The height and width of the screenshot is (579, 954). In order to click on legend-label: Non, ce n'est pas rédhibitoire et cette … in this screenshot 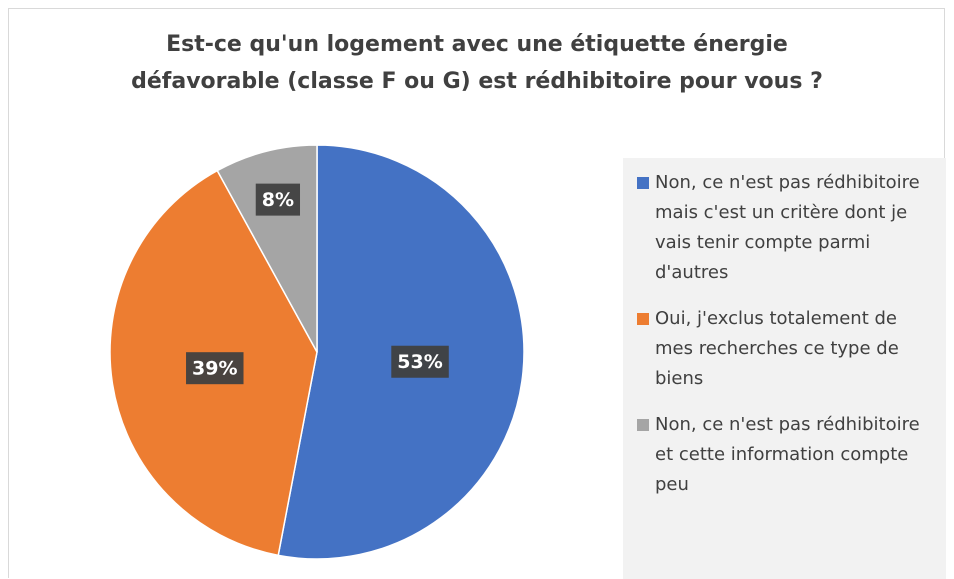, I will do `click(787, 454)`.